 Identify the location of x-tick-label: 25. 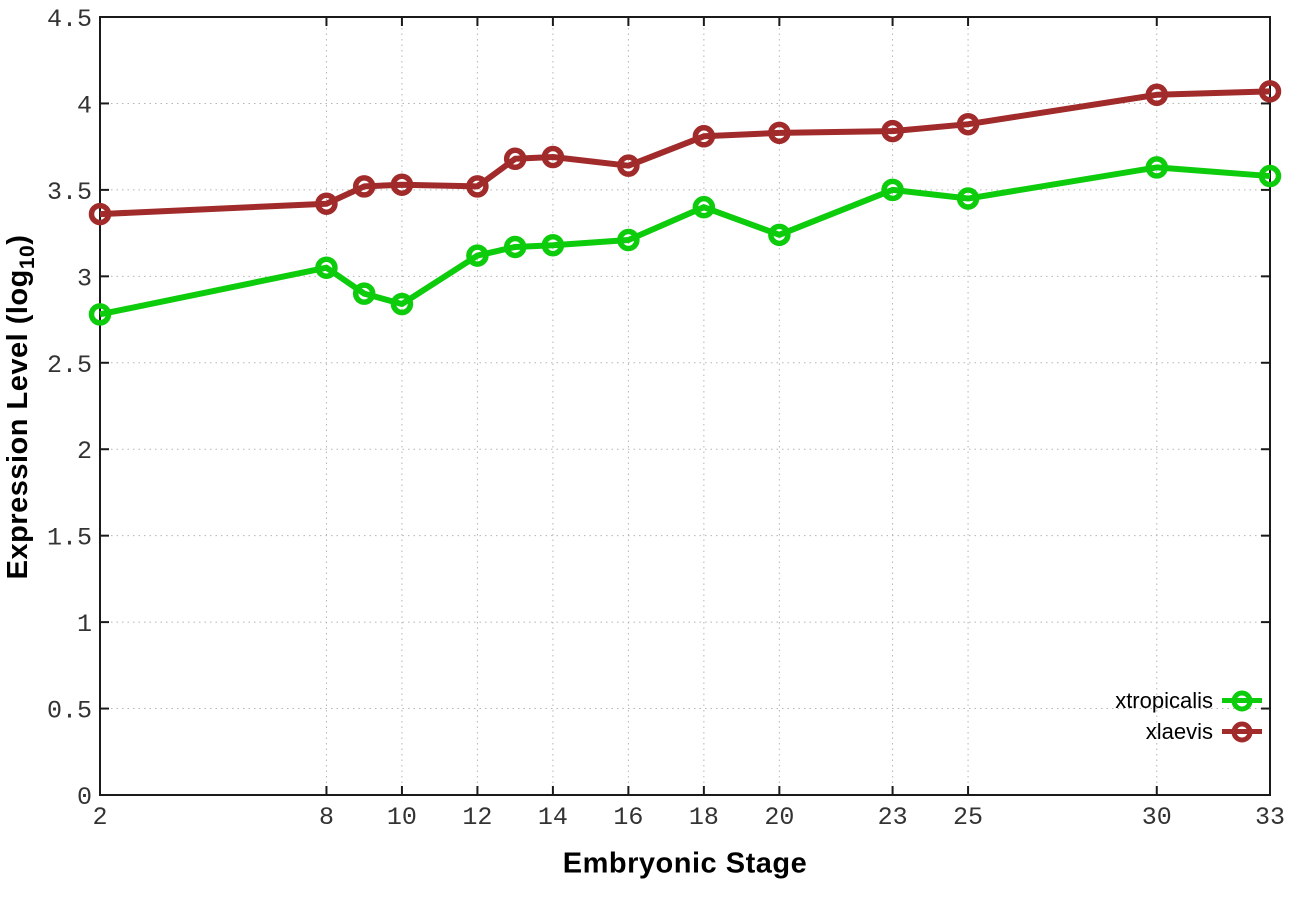
(968, 817).